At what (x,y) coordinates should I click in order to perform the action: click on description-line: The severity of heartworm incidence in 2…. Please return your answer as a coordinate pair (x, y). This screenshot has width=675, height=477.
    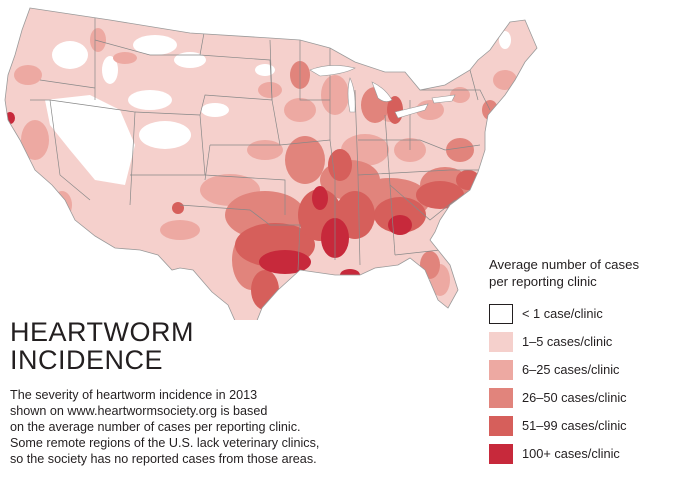
    Looking at the image, I should click on (134, 395).